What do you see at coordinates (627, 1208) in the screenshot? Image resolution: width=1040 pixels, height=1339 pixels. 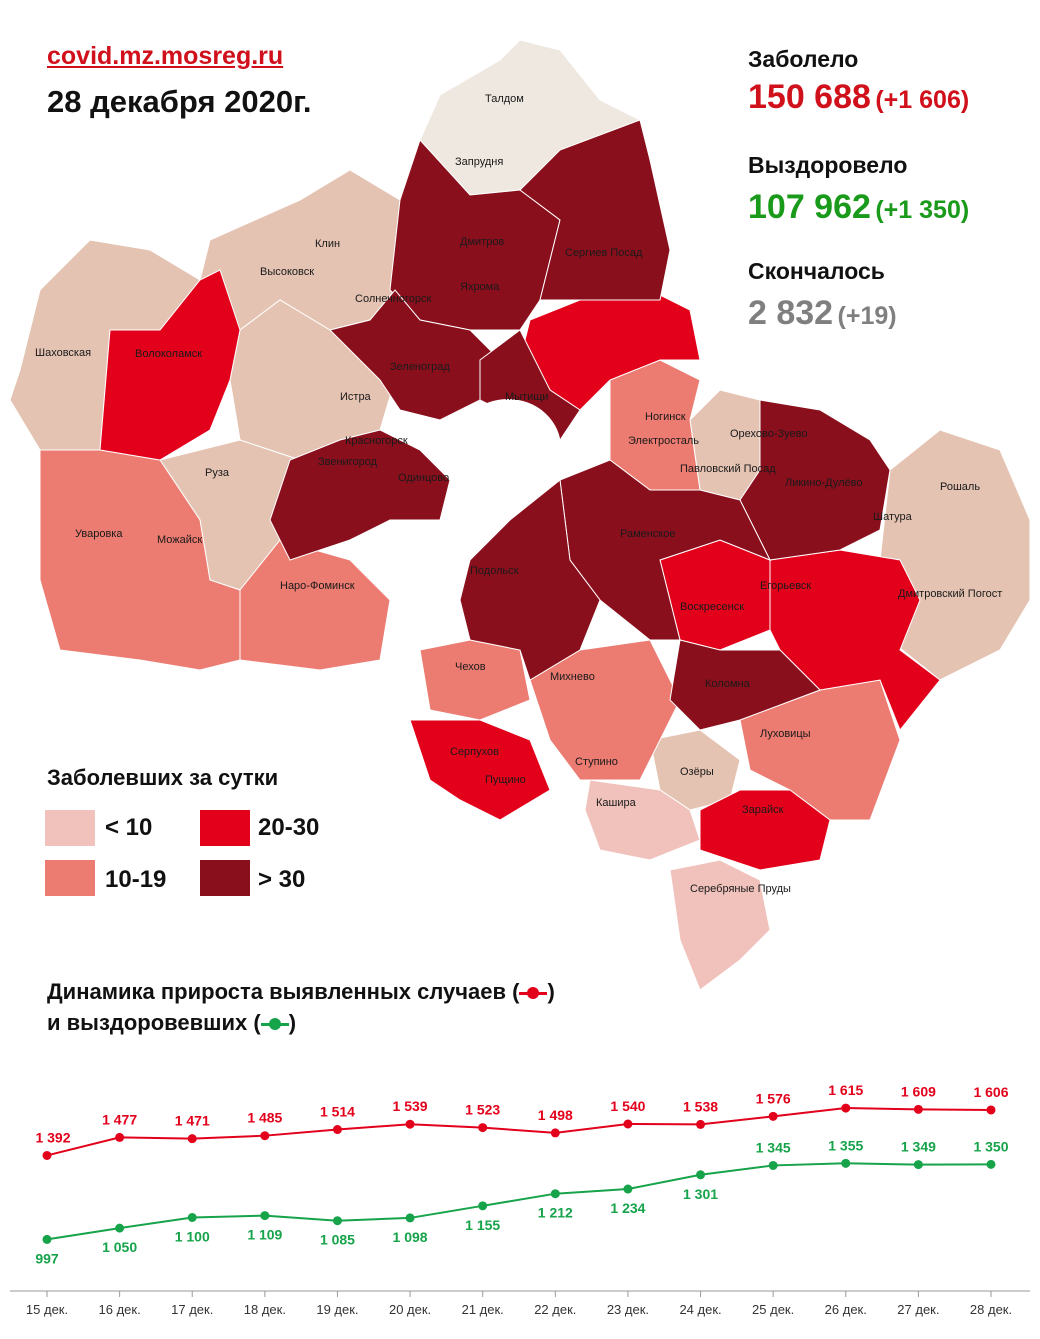 I see `recovered-data-label: 1 234` at bounding box center [627, 1208].